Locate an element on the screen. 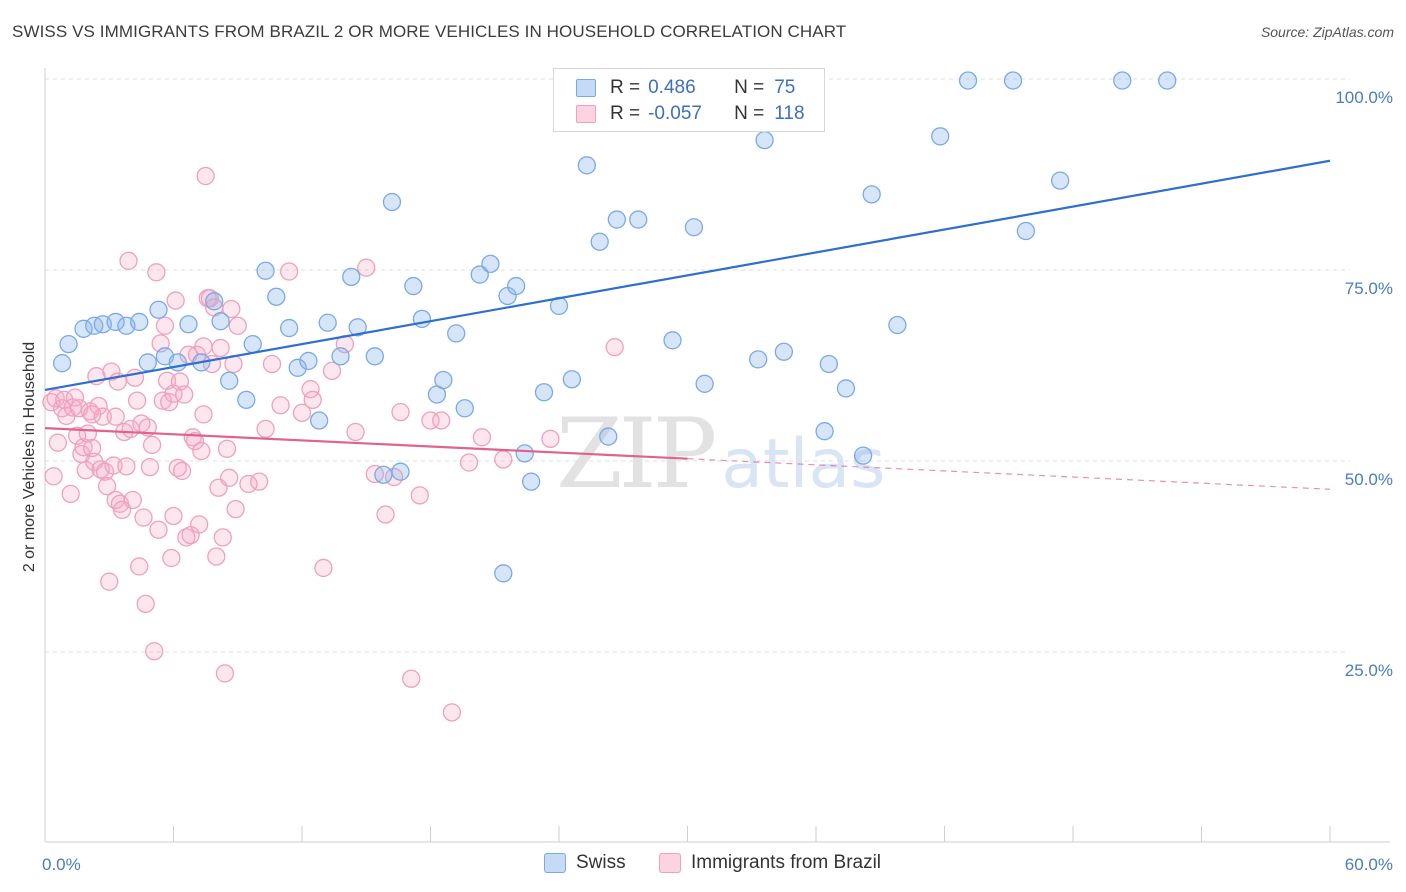  x-tick-label-max: 60.0% is located at coordinates (1369, 864).